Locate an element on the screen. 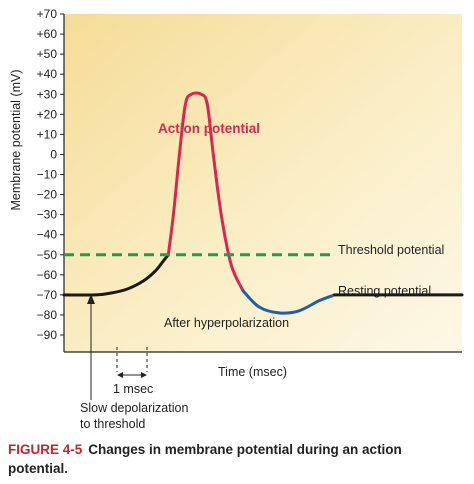 The image size is (474, 484). action-segment is located at coordinates (205, 192).